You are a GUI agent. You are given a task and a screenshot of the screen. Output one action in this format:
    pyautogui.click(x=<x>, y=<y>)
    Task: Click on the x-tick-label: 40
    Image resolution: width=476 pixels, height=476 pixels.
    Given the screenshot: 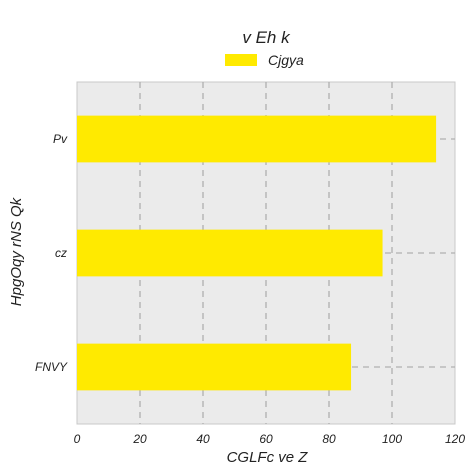 What is the action you would take?
    pyautogui.click(x=203, y=439)
    